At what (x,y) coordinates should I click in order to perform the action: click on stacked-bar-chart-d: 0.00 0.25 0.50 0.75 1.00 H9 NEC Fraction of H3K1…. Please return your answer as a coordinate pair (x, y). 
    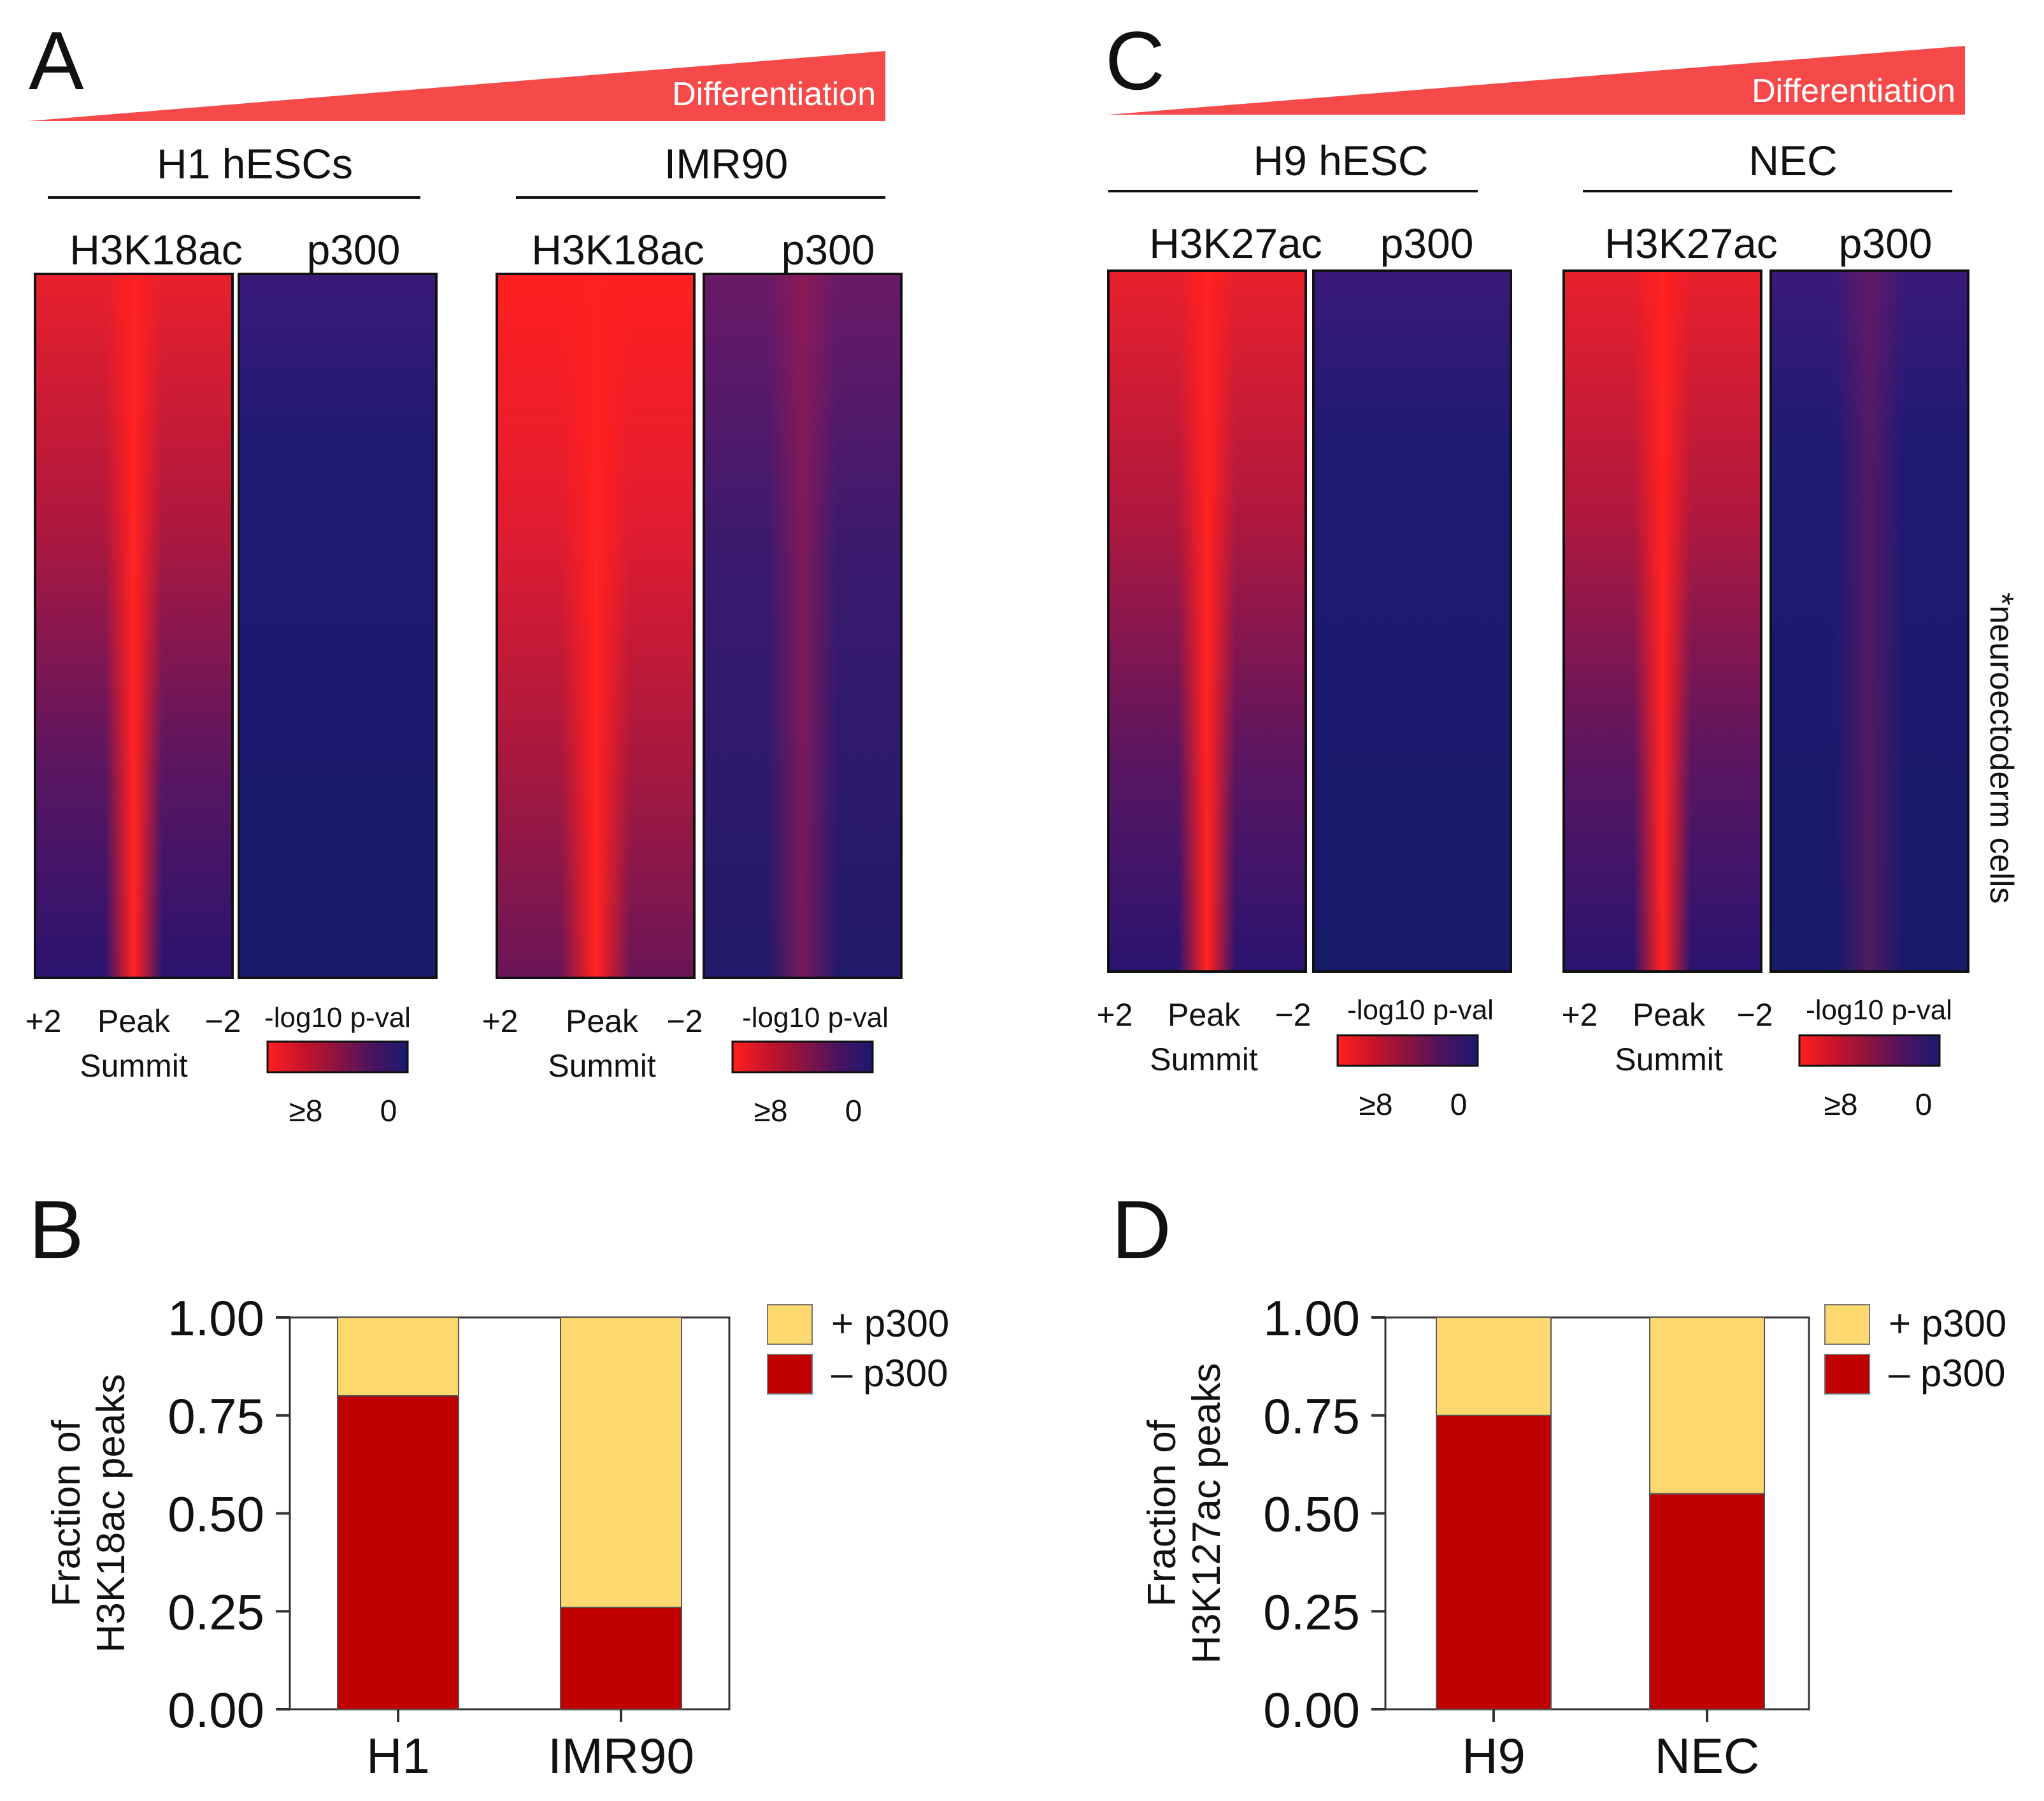
    Looking at the image, I should click on (1573, 1537).